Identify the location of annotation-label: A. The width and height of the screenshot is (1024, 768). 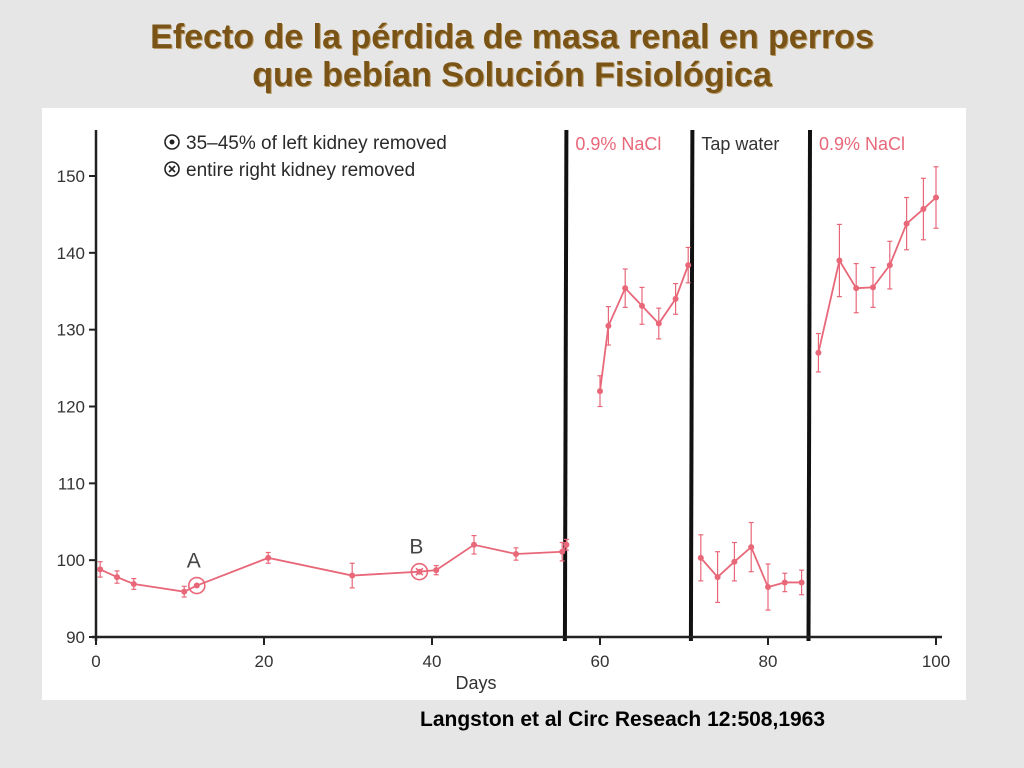
(194, 561).